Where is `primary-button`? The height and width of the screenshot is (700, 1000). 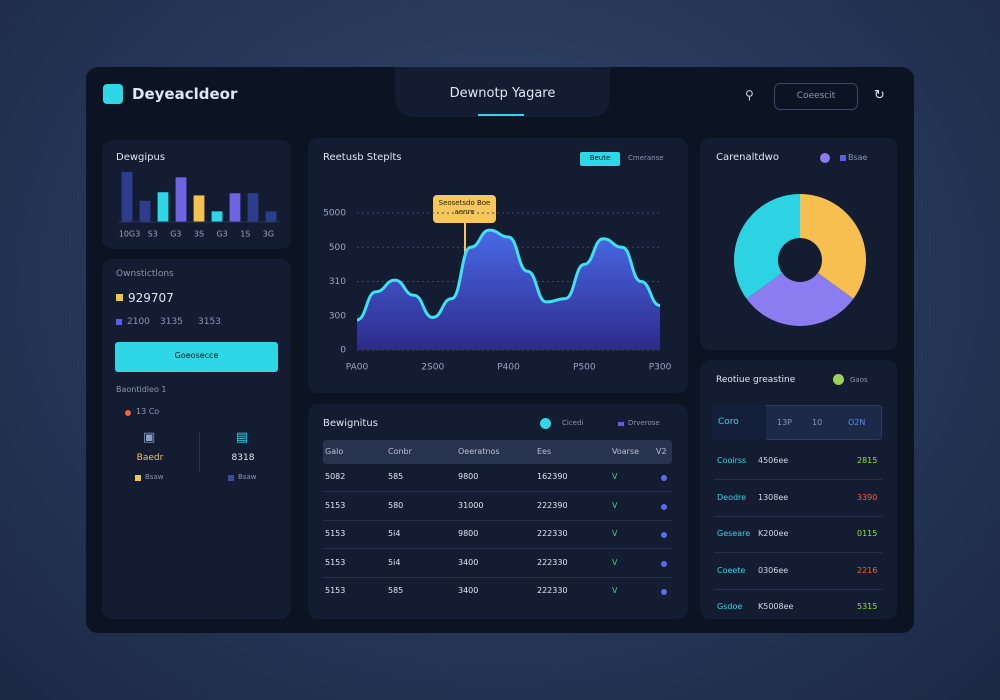
primary-button is located at coordinates (196, 357).